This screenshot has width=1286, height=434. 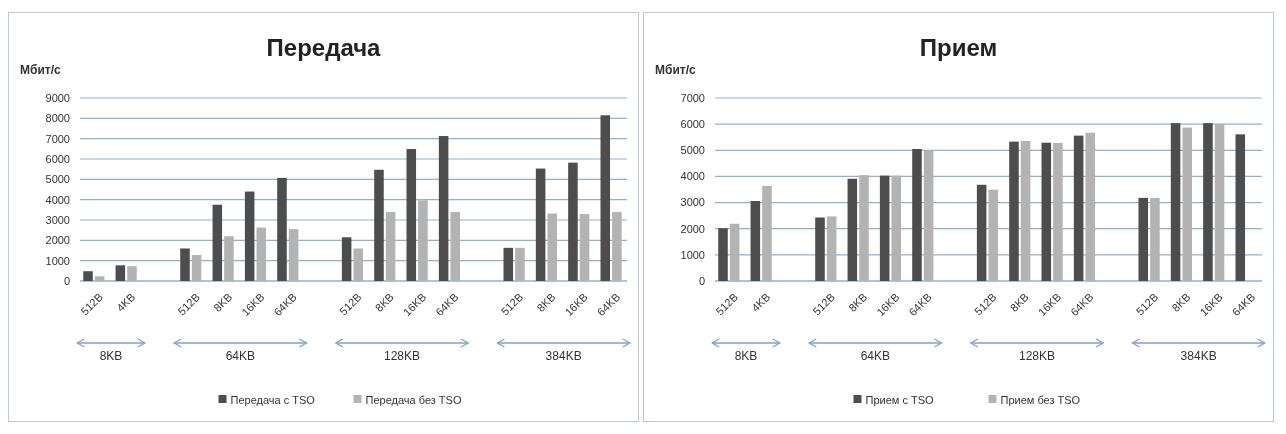 What do you see at coordinates (57, 97) in the screenshot?
I see `y-tick-label: 9000` at bounding box center [57, 97].